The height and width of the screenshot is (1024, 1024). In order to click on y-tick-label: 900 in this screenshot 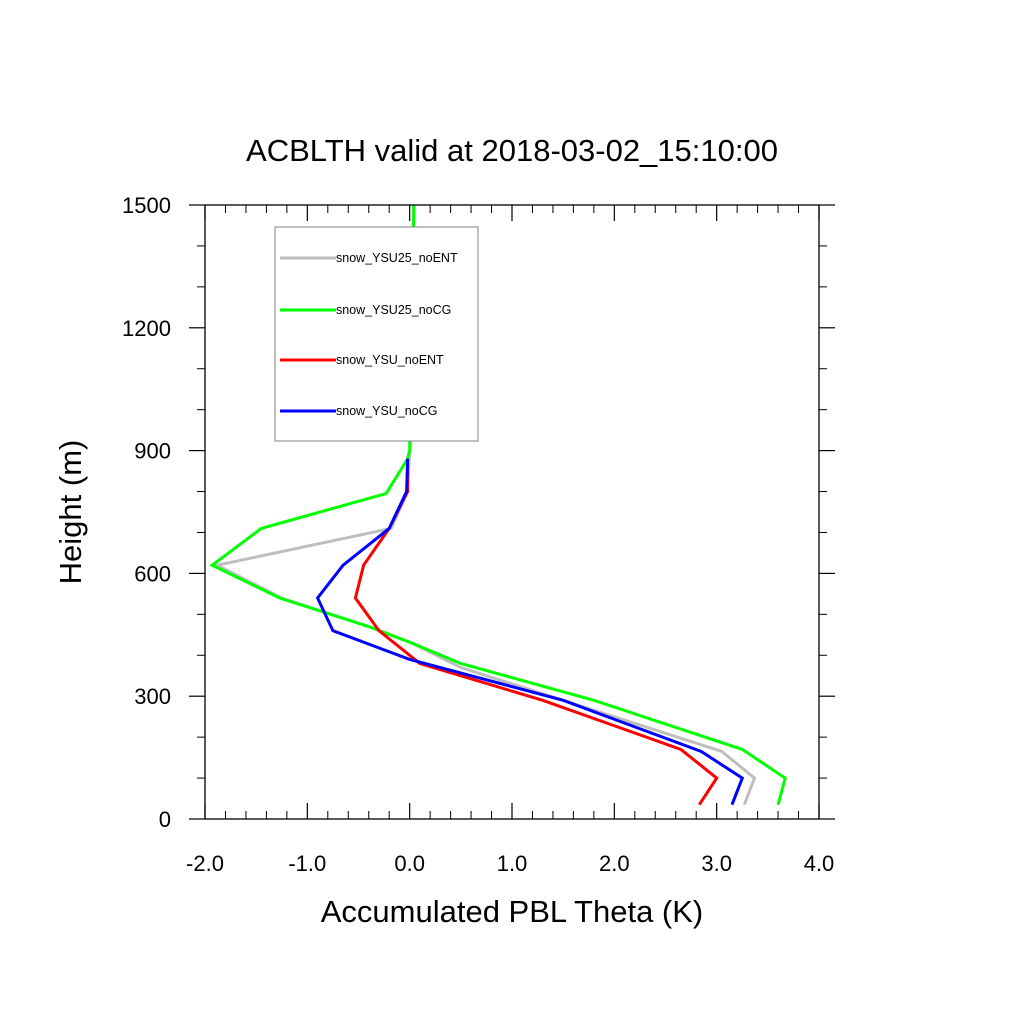, I will do `click(152, 451)`.